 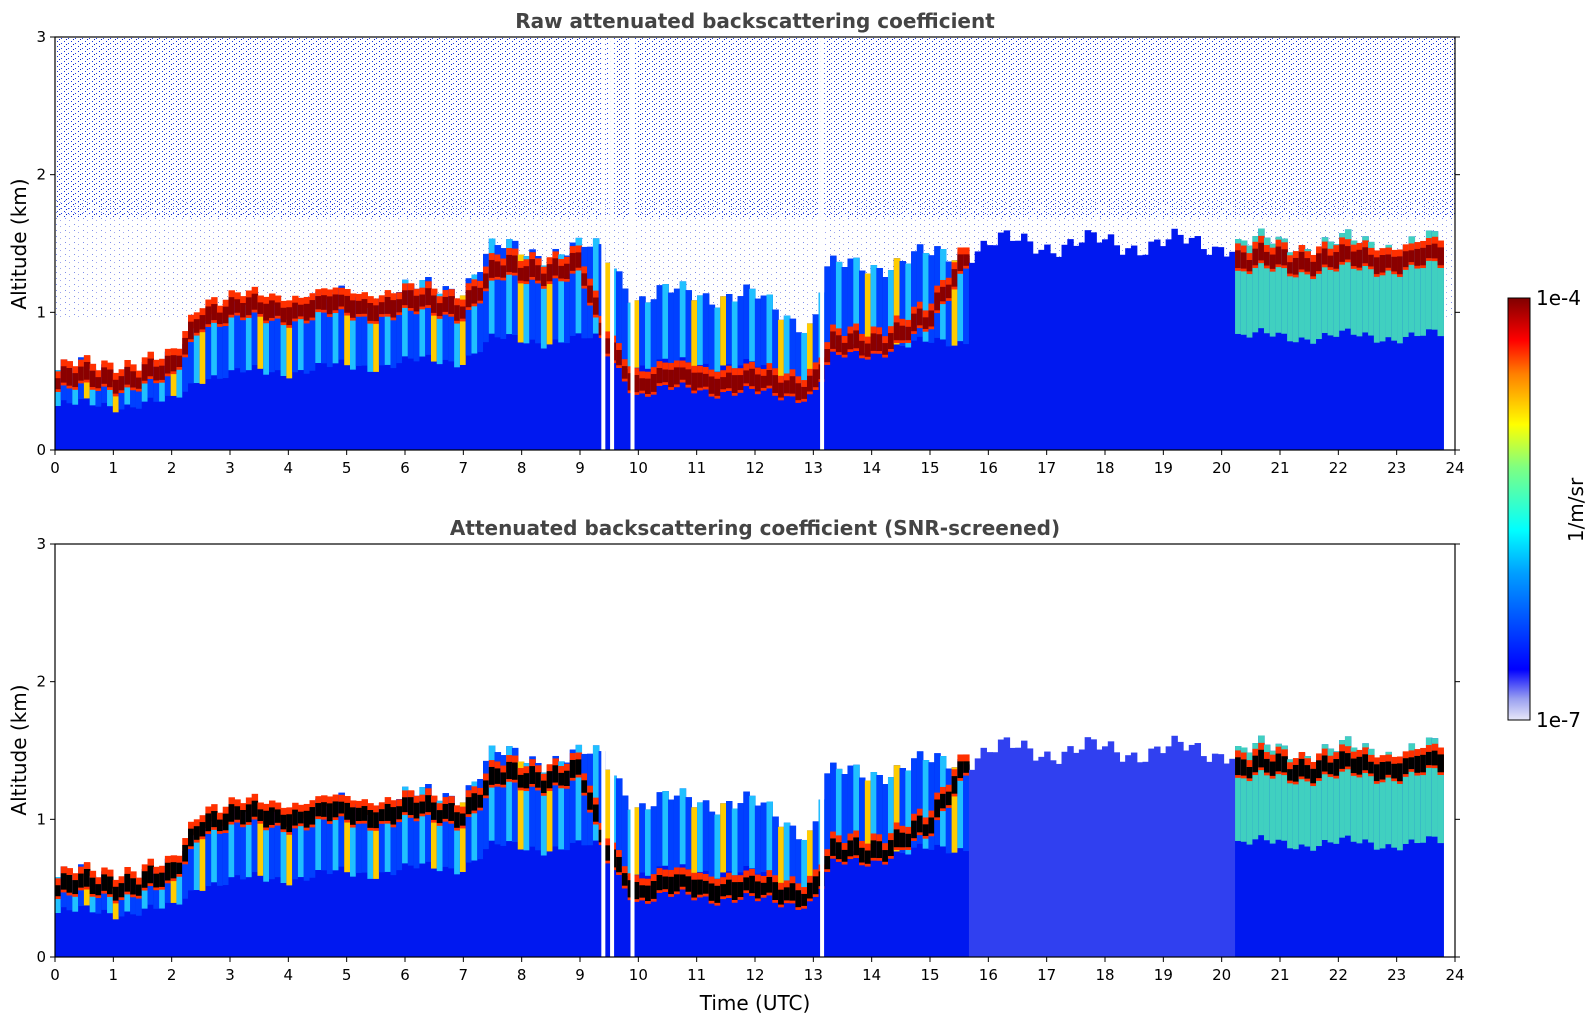 What do you see at coordinates (754, 468) in the screenshot?
I see `x-tick-label: 12` at bounding box center [754, 468].